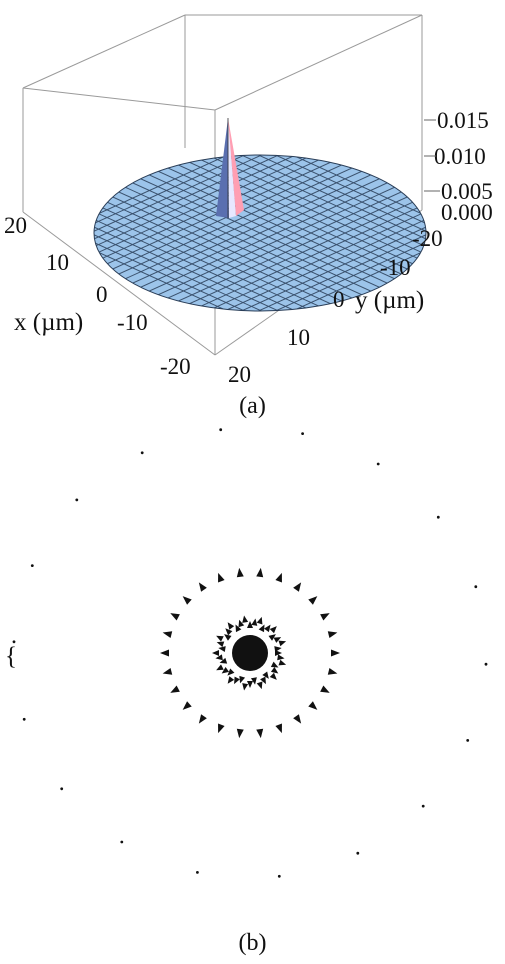 Image resolution: width=505 pixels, height=964 pixels. Describe the element at coordinates (11, 656) in the screenshot. I see `left-brace: {` at that location.